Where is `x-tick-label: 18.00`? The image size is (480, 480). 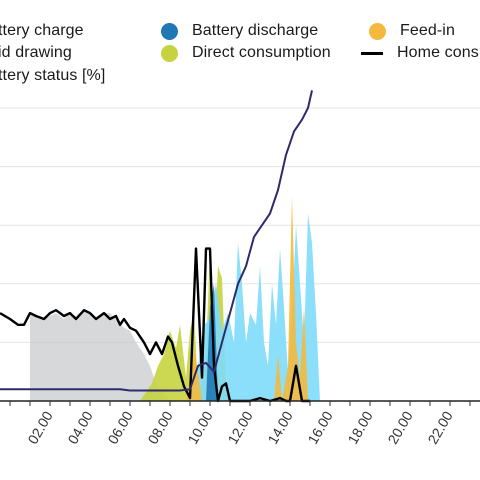
x-tick-label: 18.00 is located at coordinates (359, 427).